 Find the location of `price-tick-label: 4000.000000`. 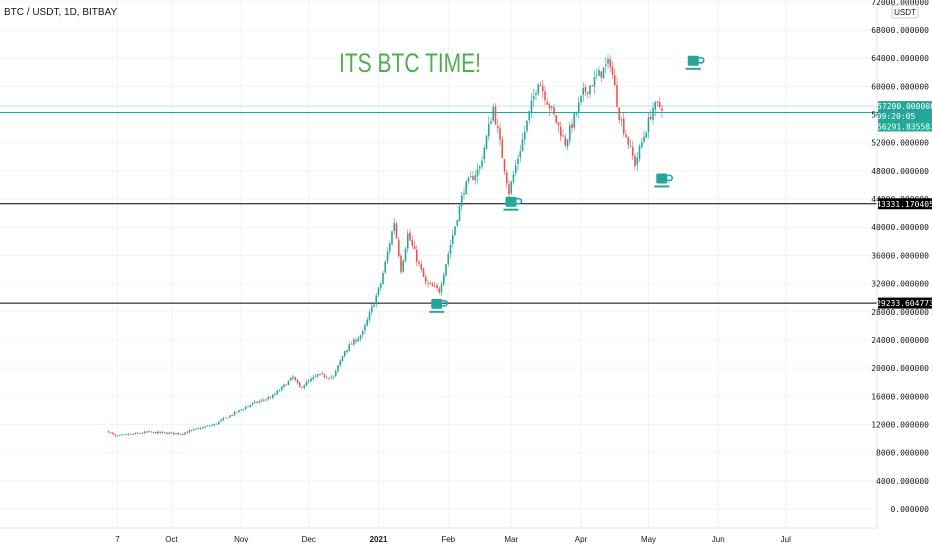

price-tick-label: 4000.000000 is located at coordinates (902, 481).